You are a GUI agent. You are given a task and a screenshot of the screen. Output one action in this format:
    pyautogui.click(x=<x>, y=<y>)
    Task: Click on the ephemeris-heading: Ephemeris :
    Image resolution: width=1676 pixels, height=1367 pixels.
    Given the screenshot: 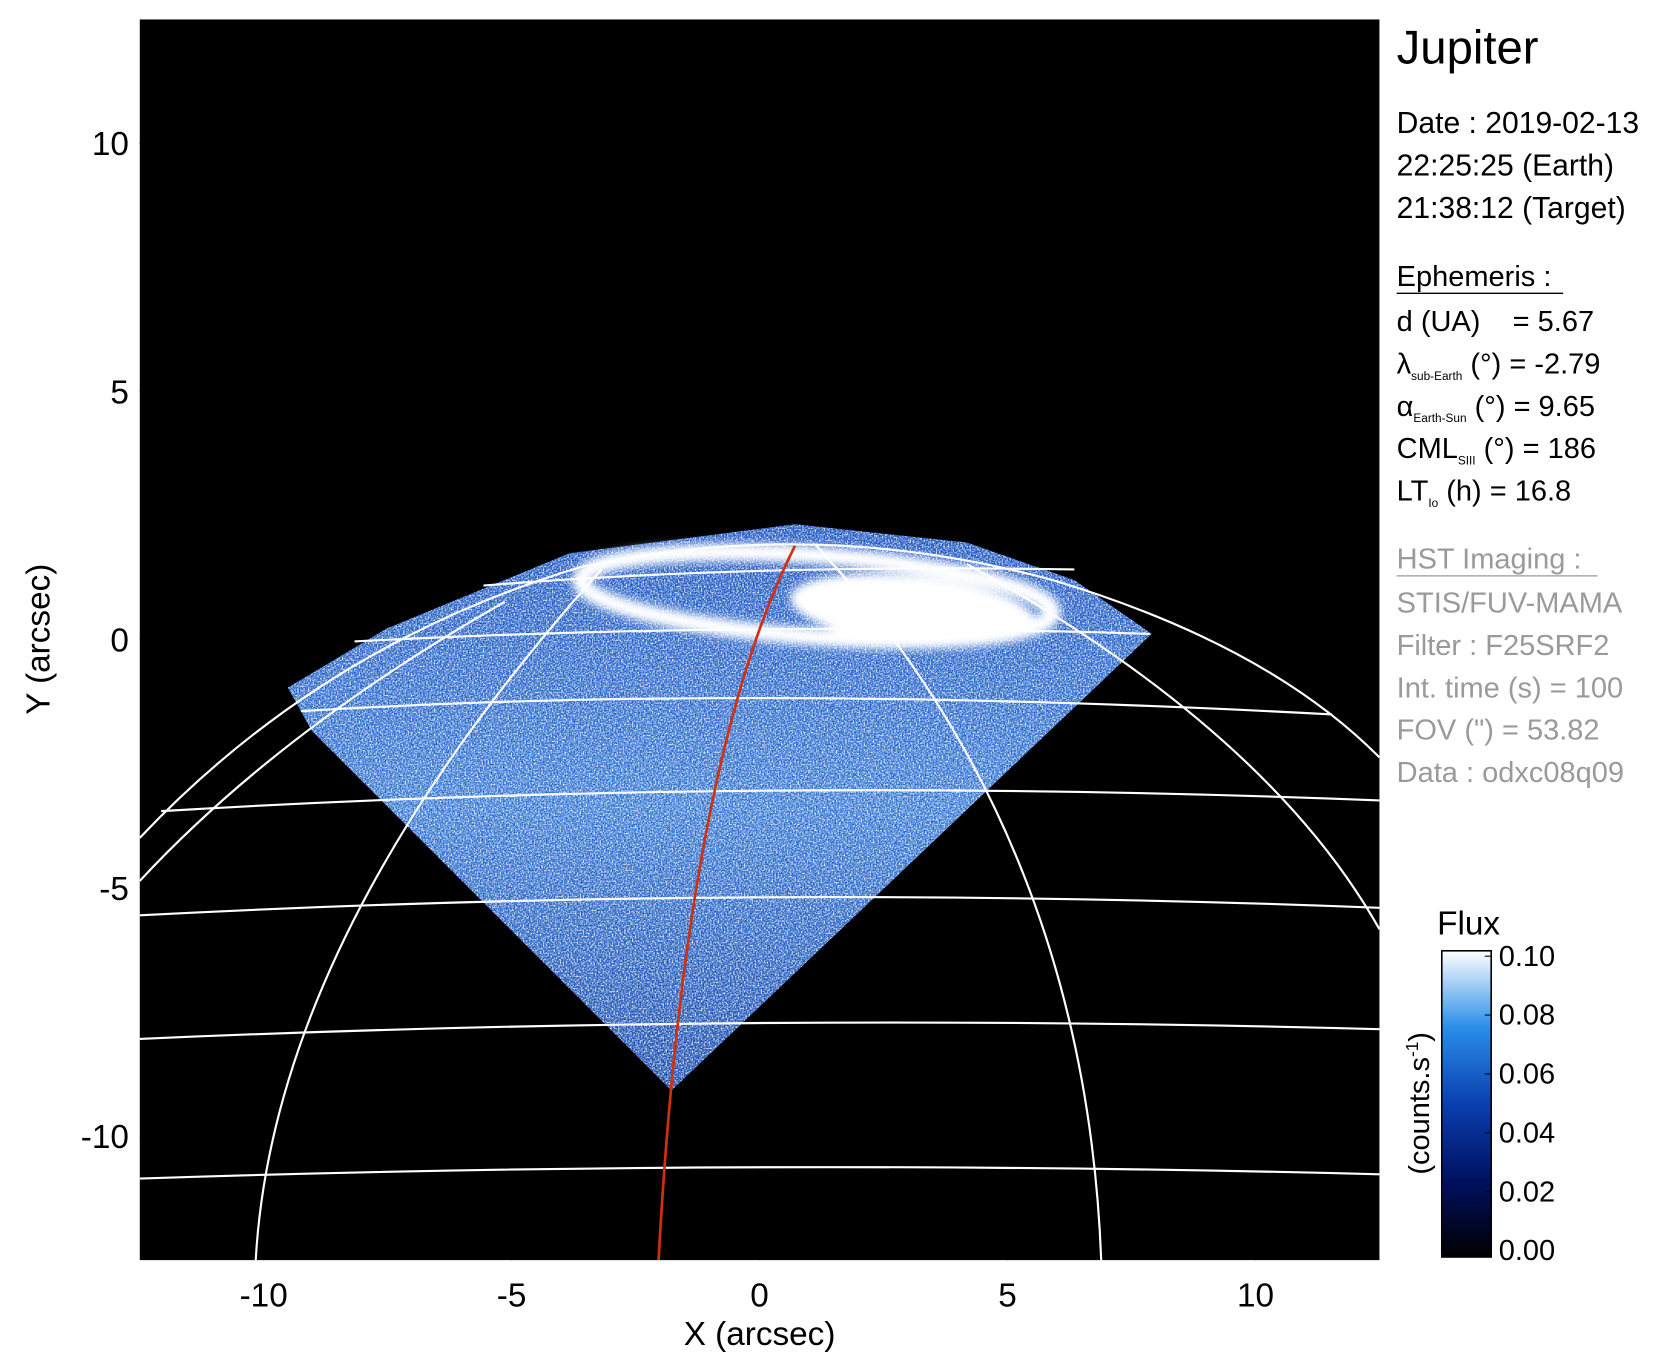 What is the action you would take?
    pyautogui.click(x=1474, y=277)
    